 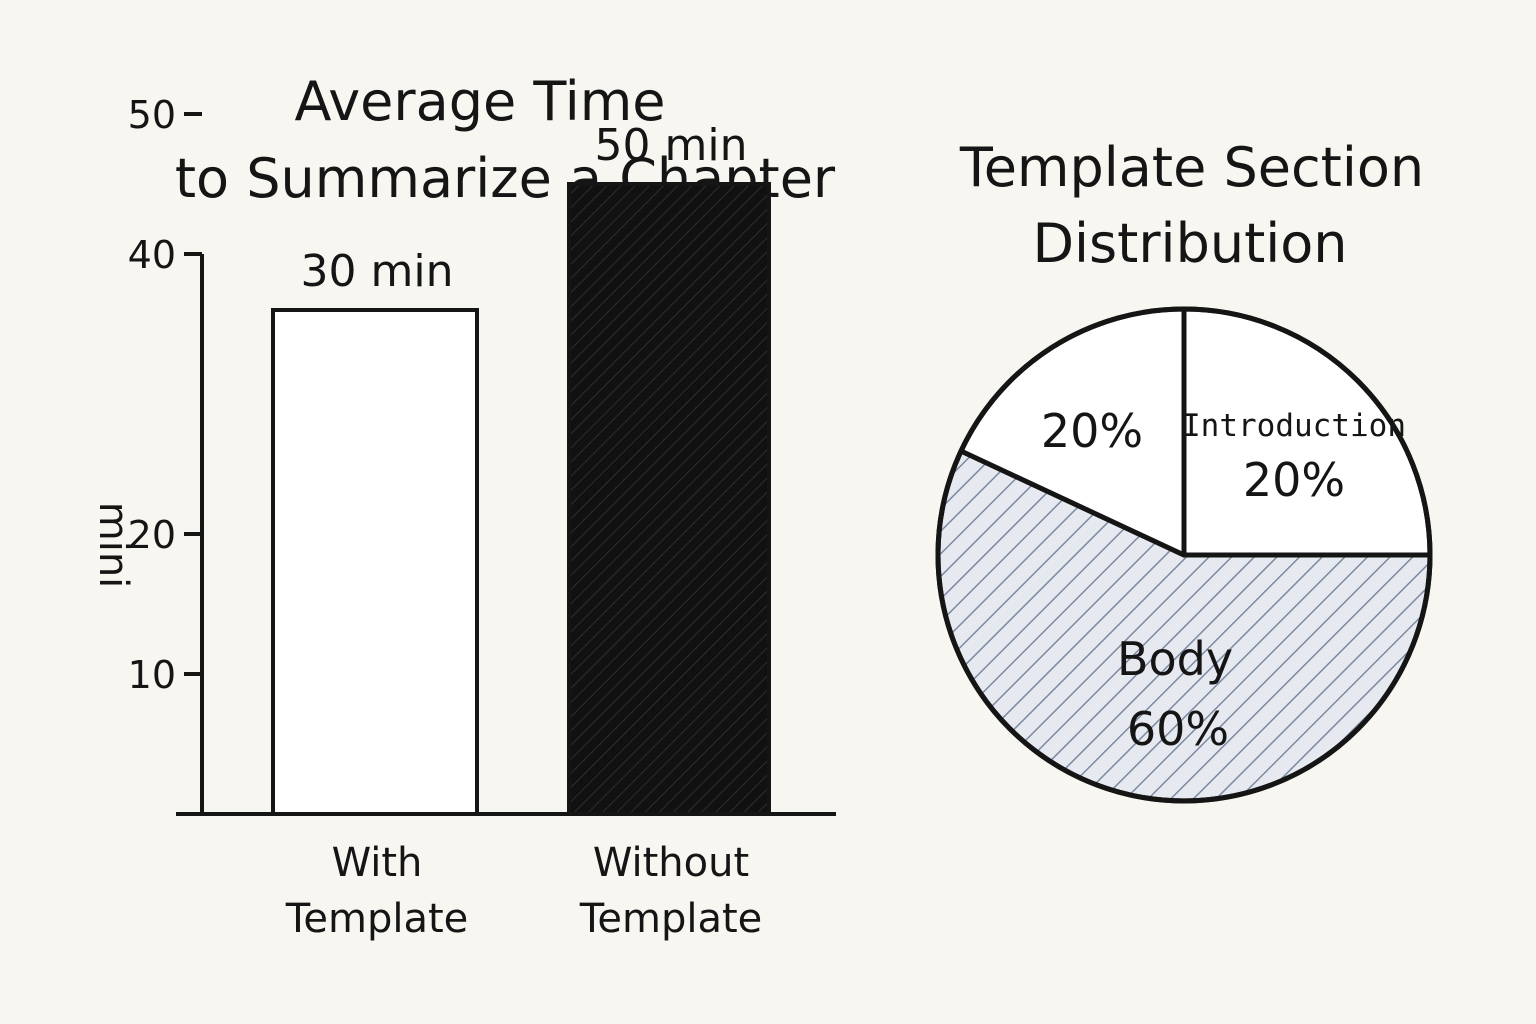 What do you see at coordinates (671, 145) in the screenshot?
I see `bar-data-label: 50 min` at bounding box center [671, 145].